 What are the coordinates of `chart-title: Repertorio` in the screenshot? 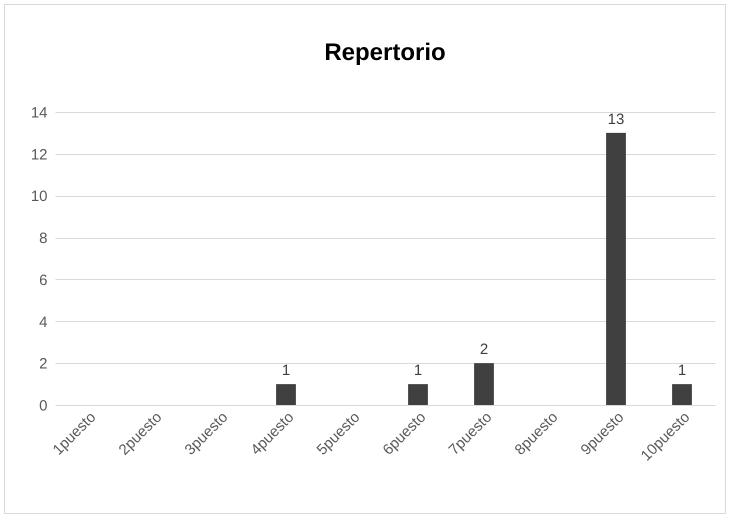 It's located at (385, 52).